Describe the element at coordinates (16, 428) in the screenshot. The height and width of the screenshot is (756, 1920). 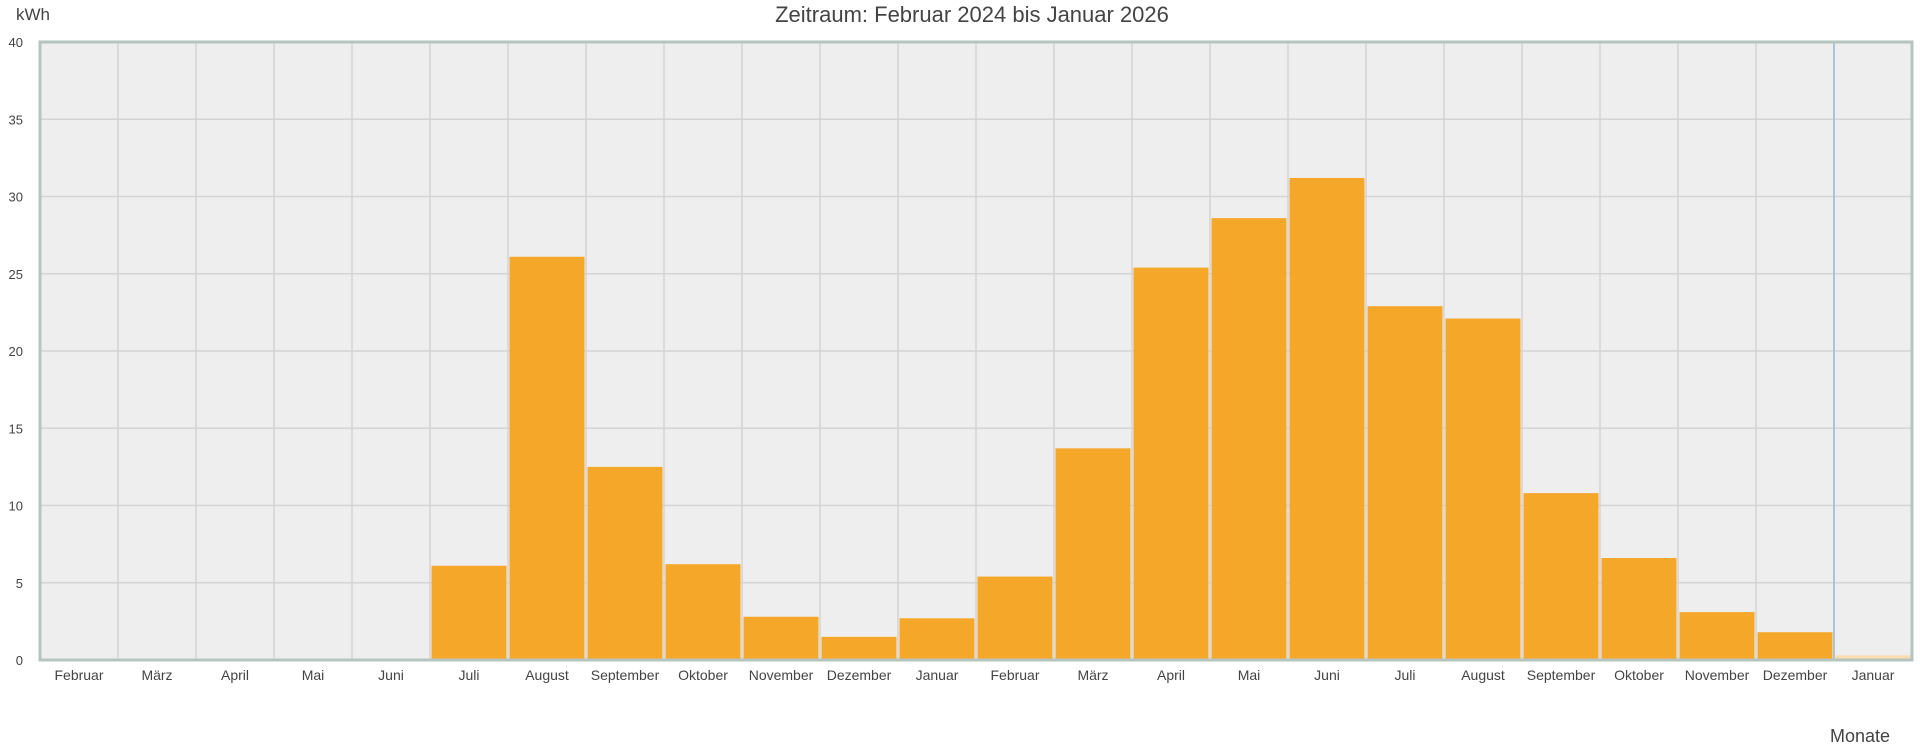
I see `y-tick-label: 15` at that location.